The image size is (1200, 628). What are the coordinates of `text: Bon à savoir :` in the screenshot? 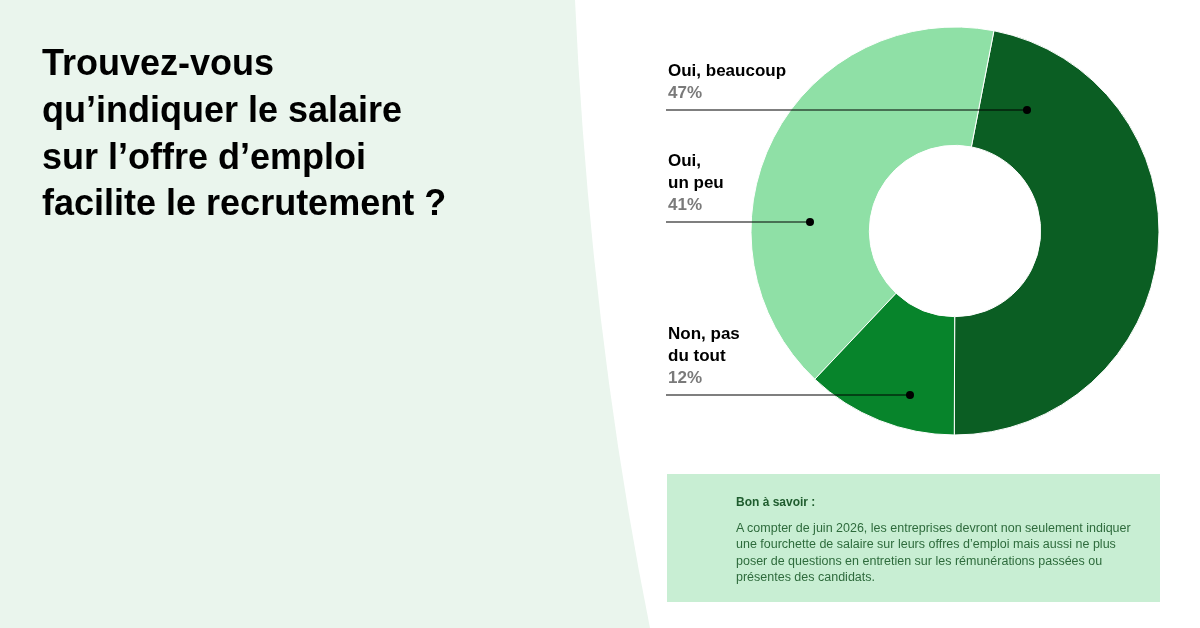 It's located at (776, 502).